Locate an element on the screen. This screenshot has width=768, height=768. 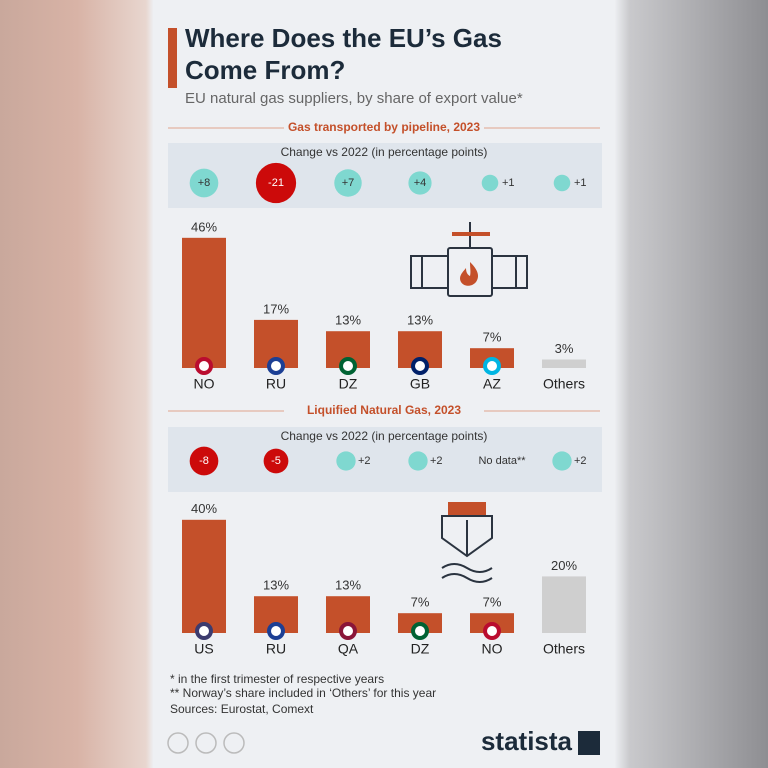
category-label: US is located at coordinates (203, 649).